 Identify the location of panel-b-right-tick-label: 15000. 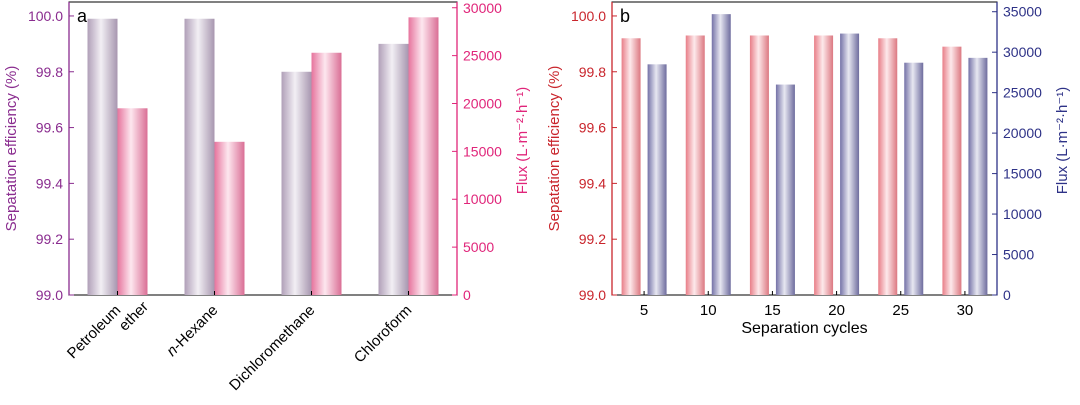
(1022, 174).